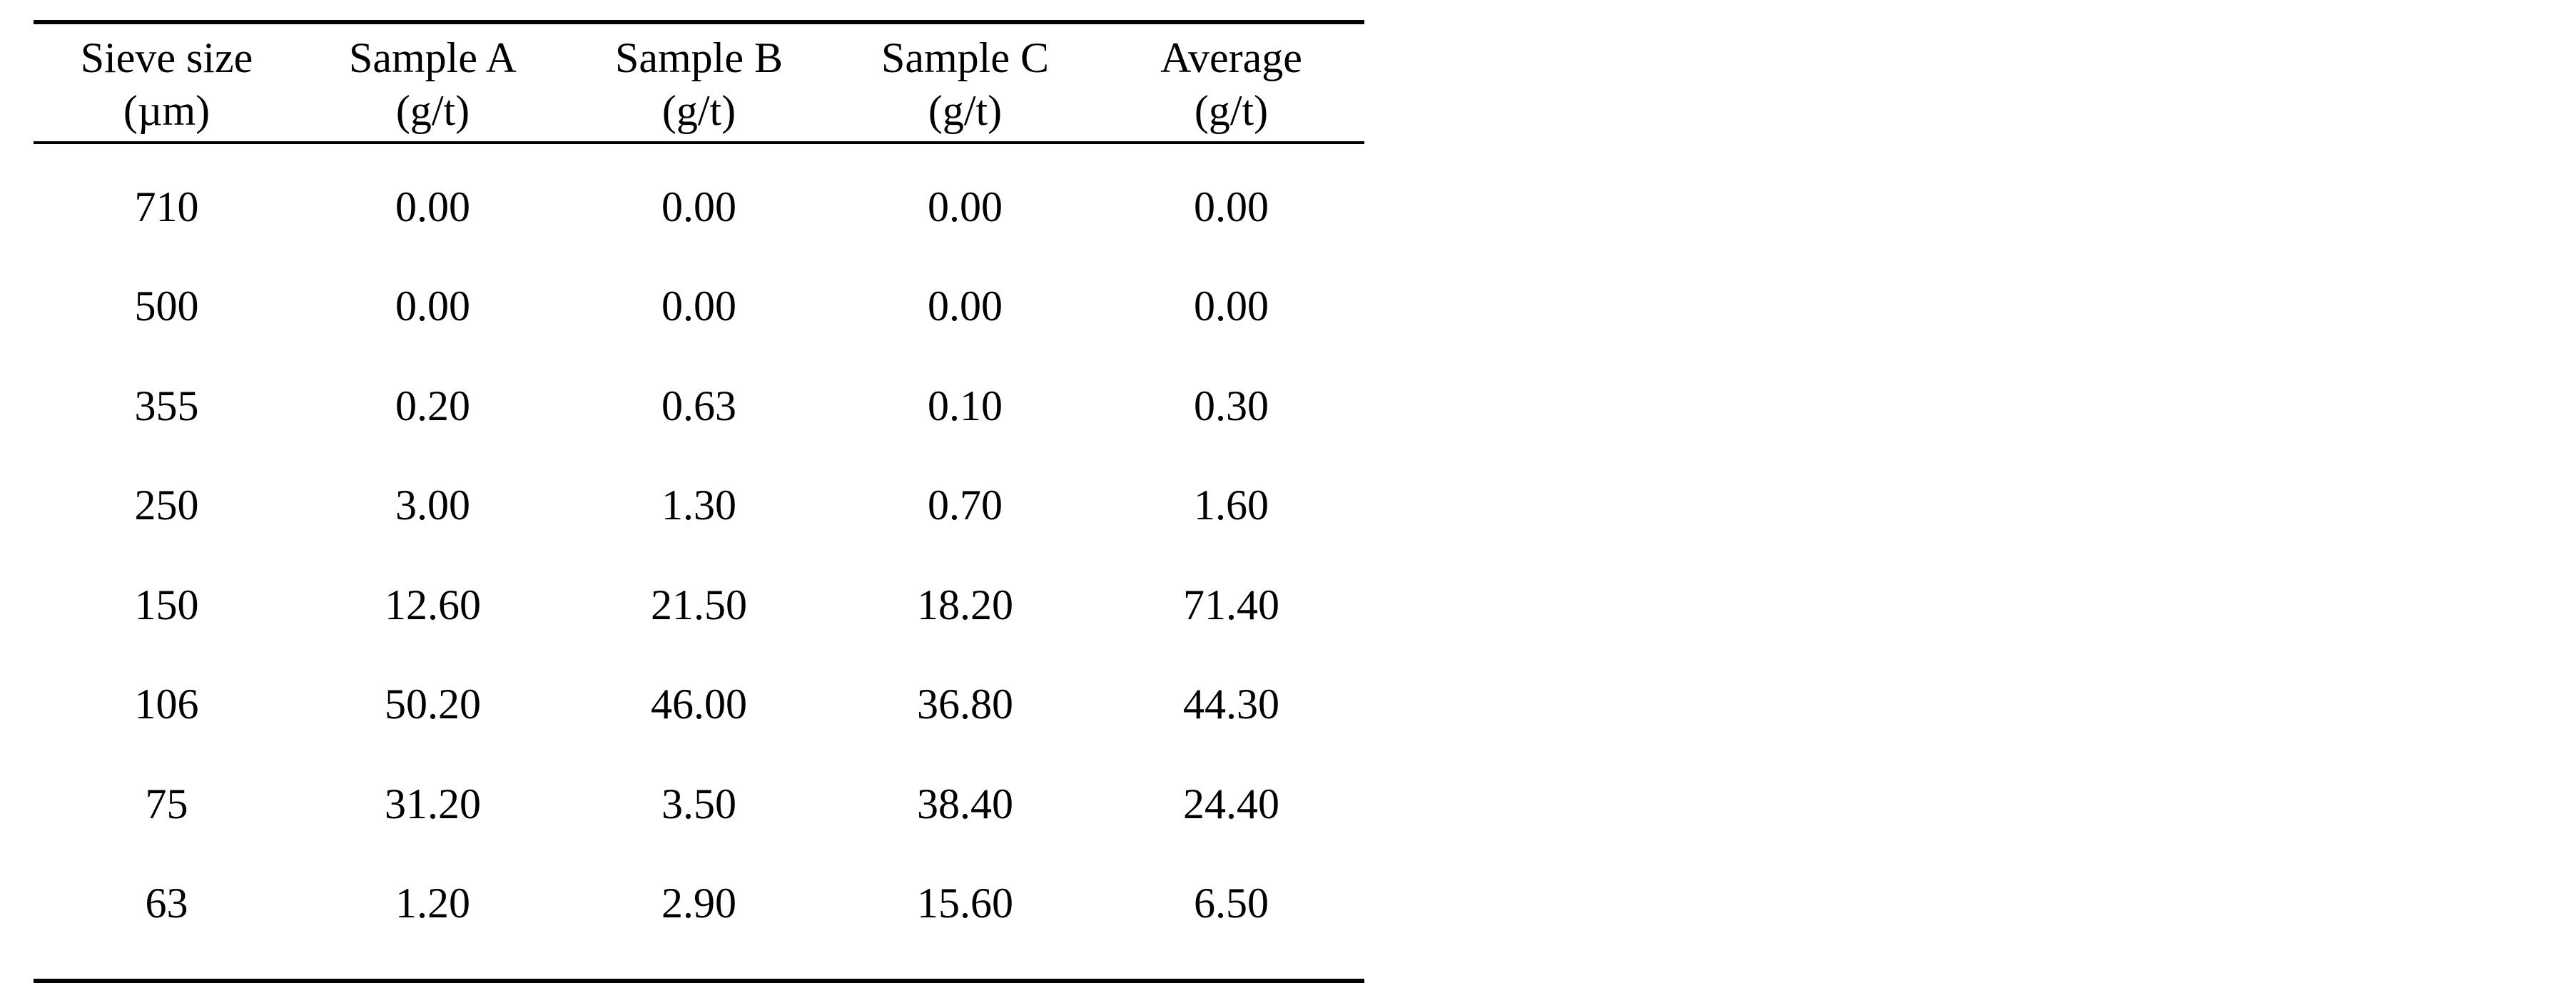 This screenshot has height=983, width=2576. I want to click on cell-sample-c: 36.80, so click(965, 704).